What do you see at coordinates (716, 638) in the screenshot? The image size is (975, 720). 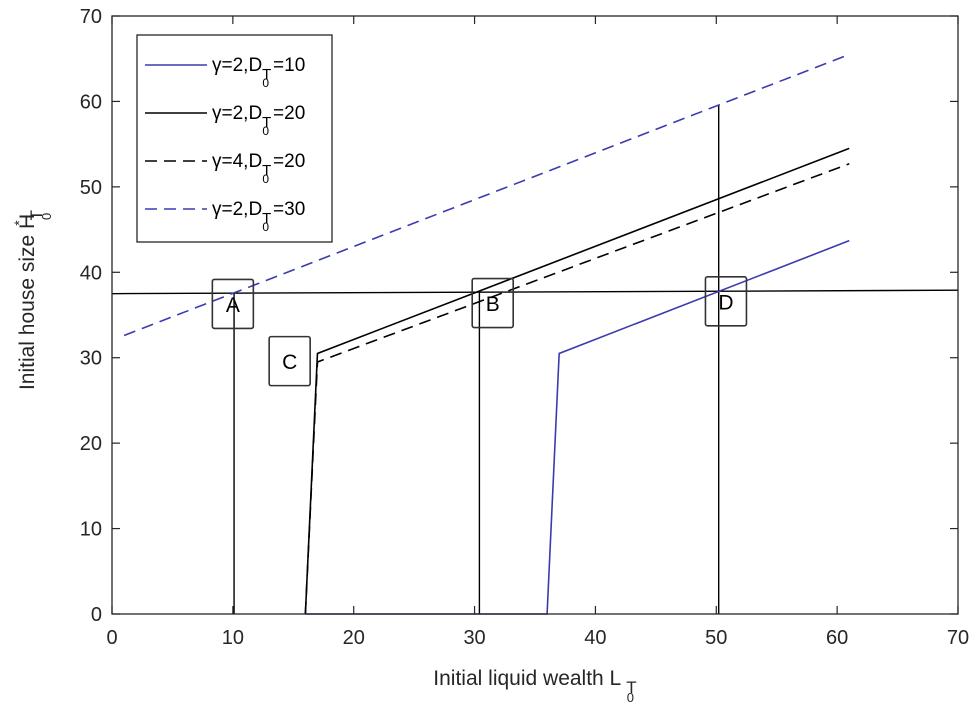 I see `x-tick-label: 50` at bounding box center [716, 638].